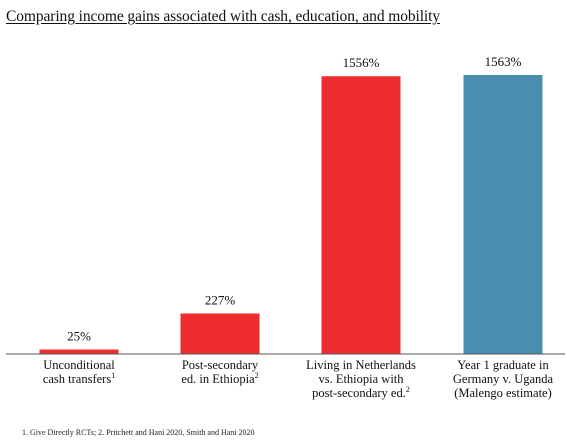  I want to click on category-label-line: vs. Ethiopia with, so click(361, 379).